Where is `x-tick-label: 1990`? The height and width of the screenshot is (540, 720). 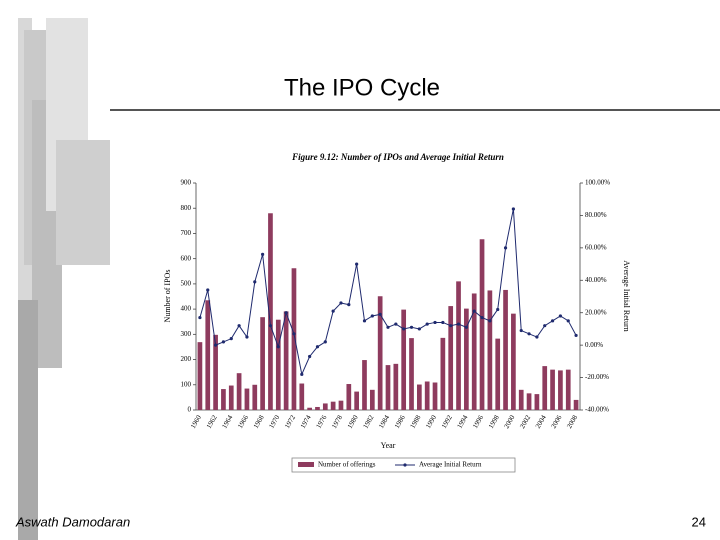
x-tick-label: 1990 is located at coordinates (431, 421).